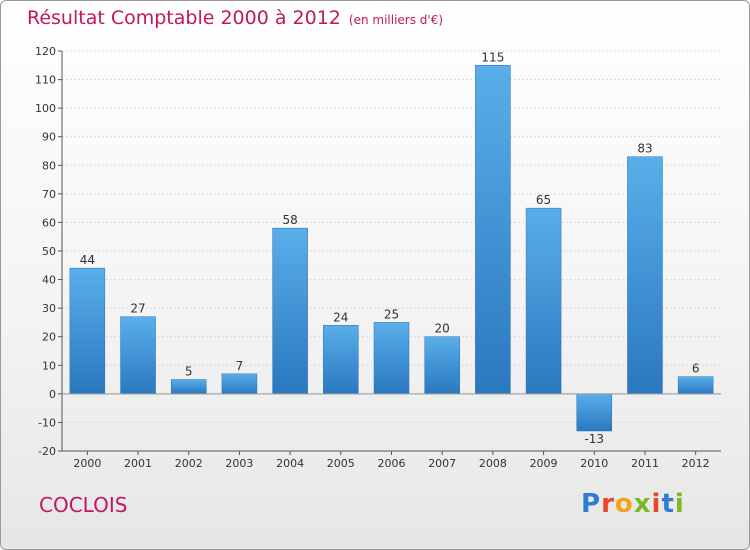 Image resolution: width=750 pixels, height=550 pixels. I want to click on x-tick-label: 2005, so click(341, 463).